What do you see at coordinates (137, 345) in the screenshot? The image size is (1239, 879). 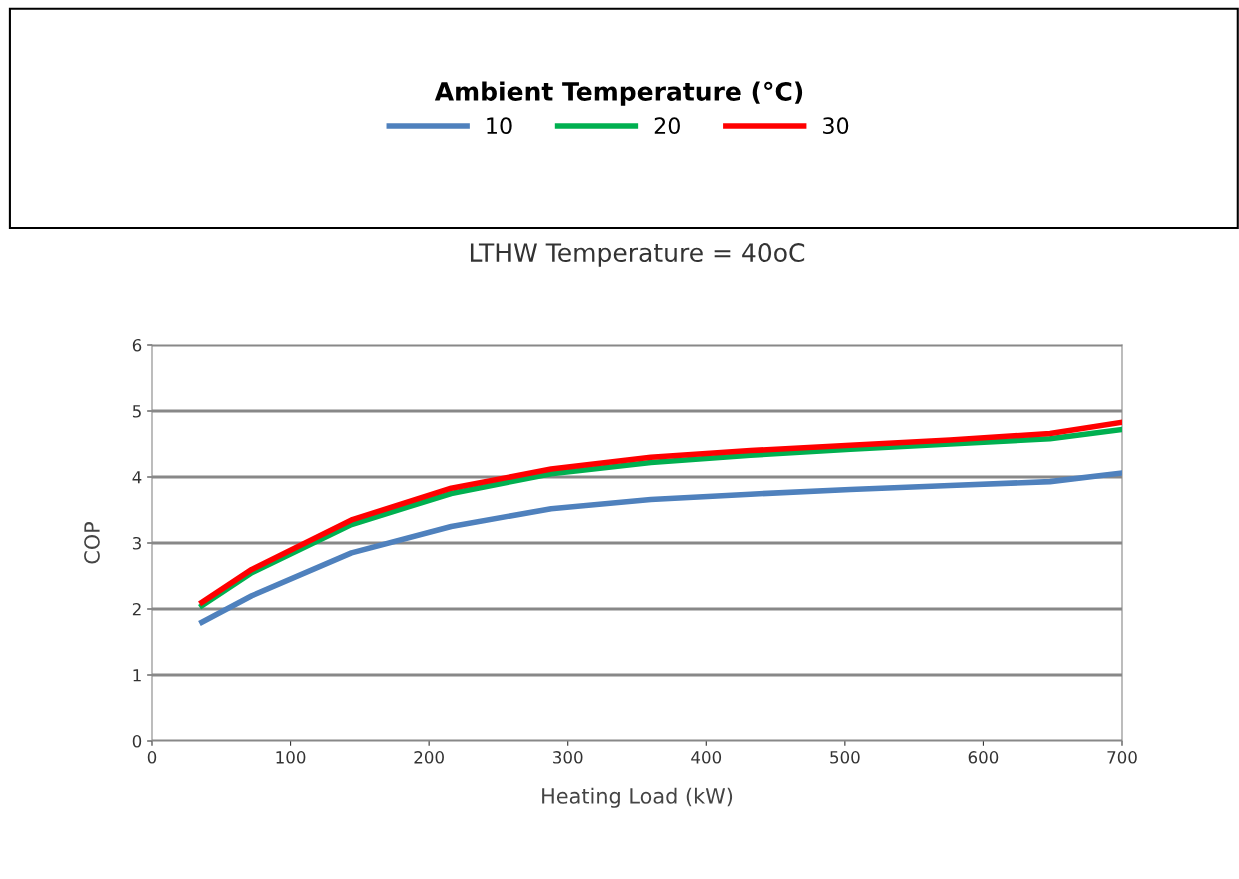 I see `y-tick-label: 6` at bounding box center [137, 345].